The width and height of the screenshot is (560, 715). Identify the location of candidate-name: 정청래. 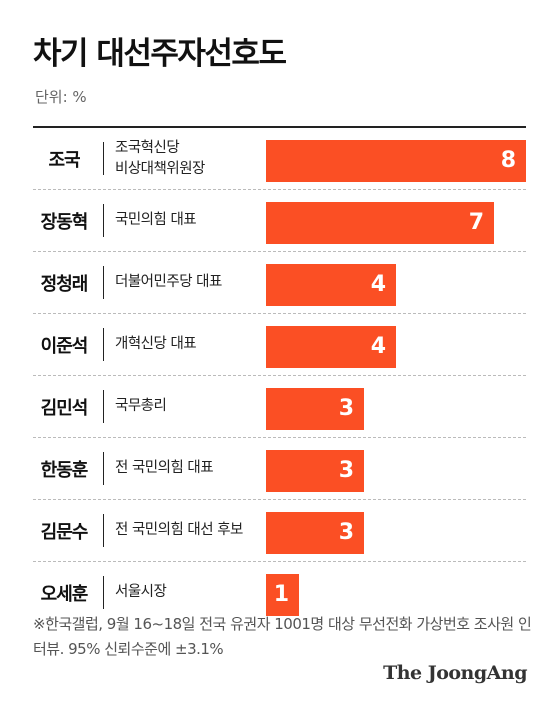
(64, 284).